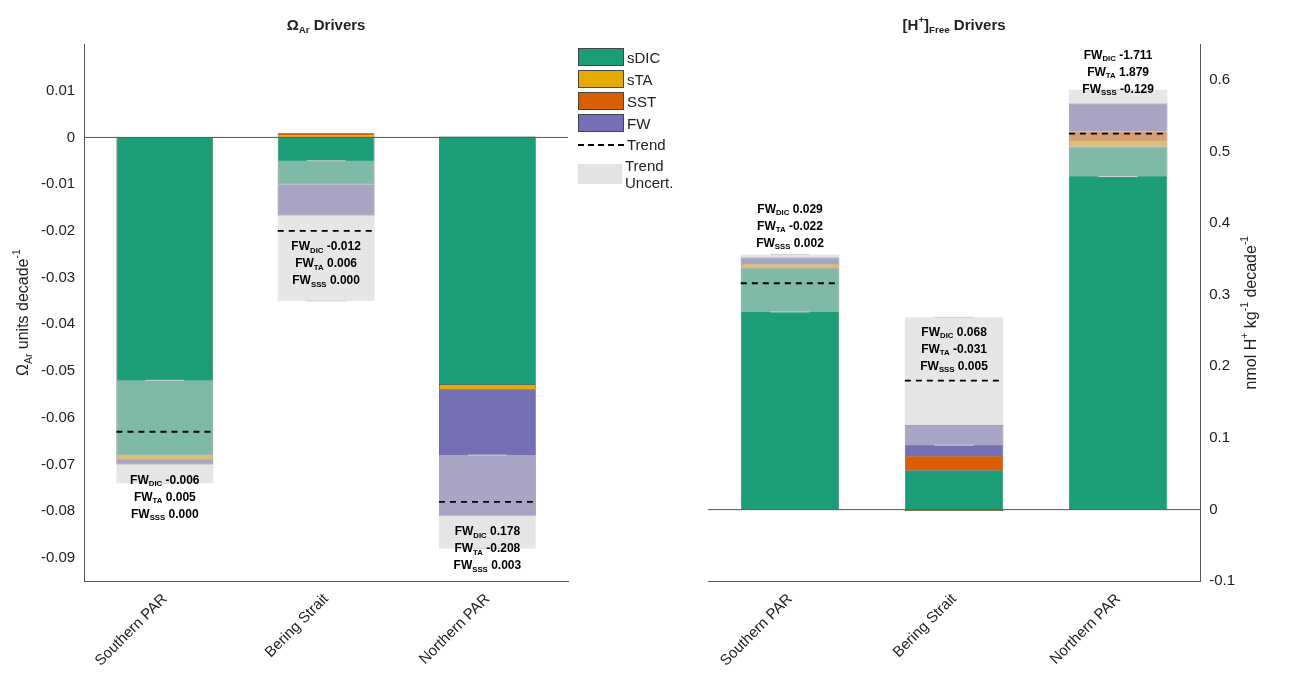 The height and width of the screenshot is (681, 1297). Describe the element at coordinates (58, 416) in the screenshot. I see `y-tick-label: -0.06` at that location.